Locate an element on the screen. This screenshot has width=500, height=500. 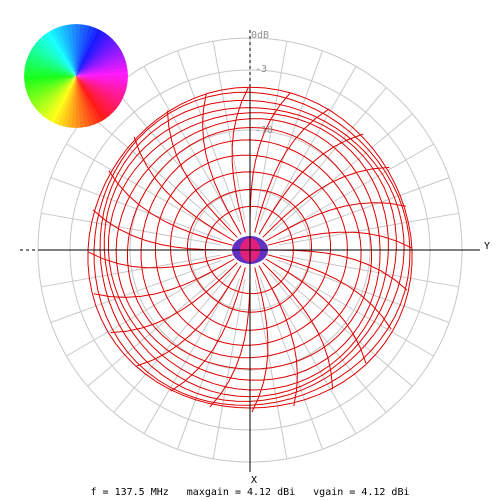
db-label-10: -10 is located at coordinates (264, 130).